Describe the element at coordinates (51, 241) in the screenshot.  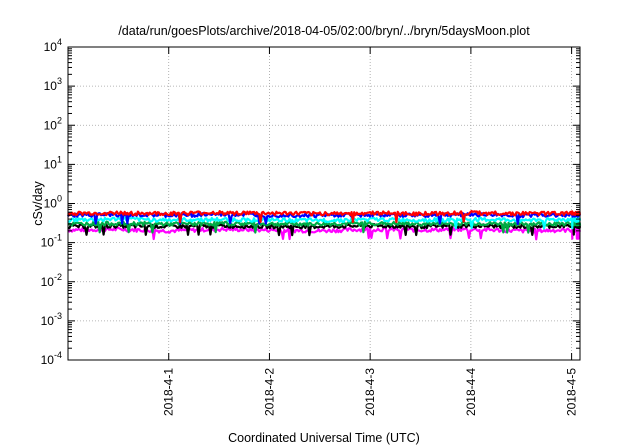
I see `y-tick-label: 10⁻¹` at that location.